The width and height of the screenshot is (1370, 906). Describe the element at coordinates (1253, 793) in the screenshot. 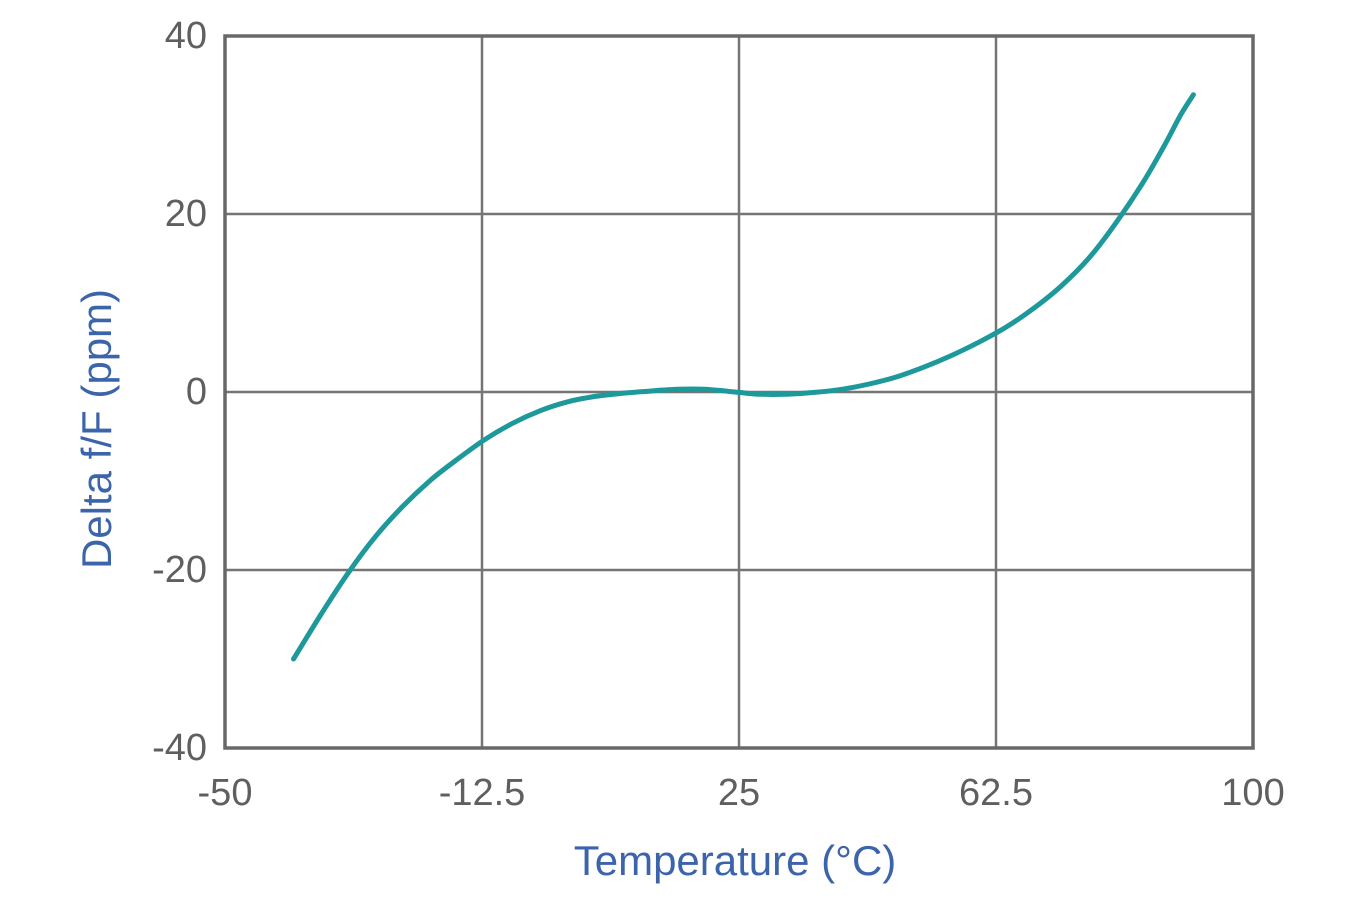

I see `x-tick-label: 100` at that location.